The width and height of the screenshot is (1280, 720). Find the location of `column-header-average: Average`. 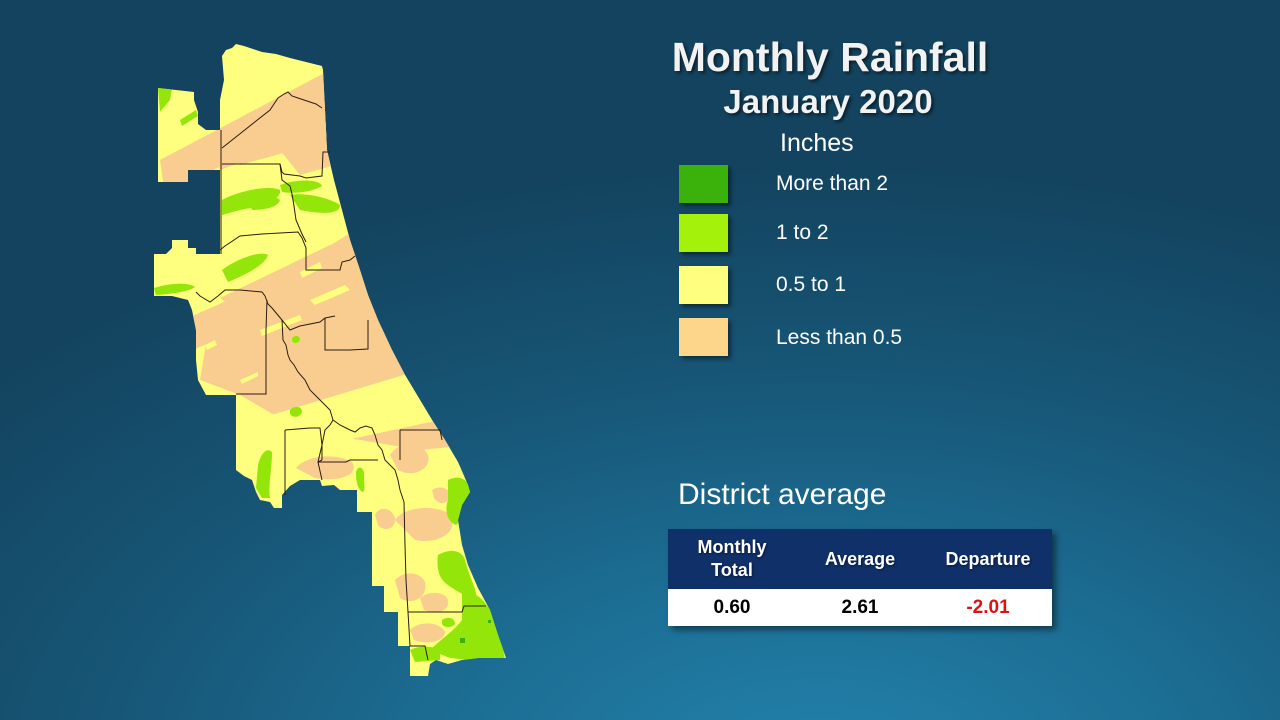

column-header-average: Average is located at coordinates (860, 559).